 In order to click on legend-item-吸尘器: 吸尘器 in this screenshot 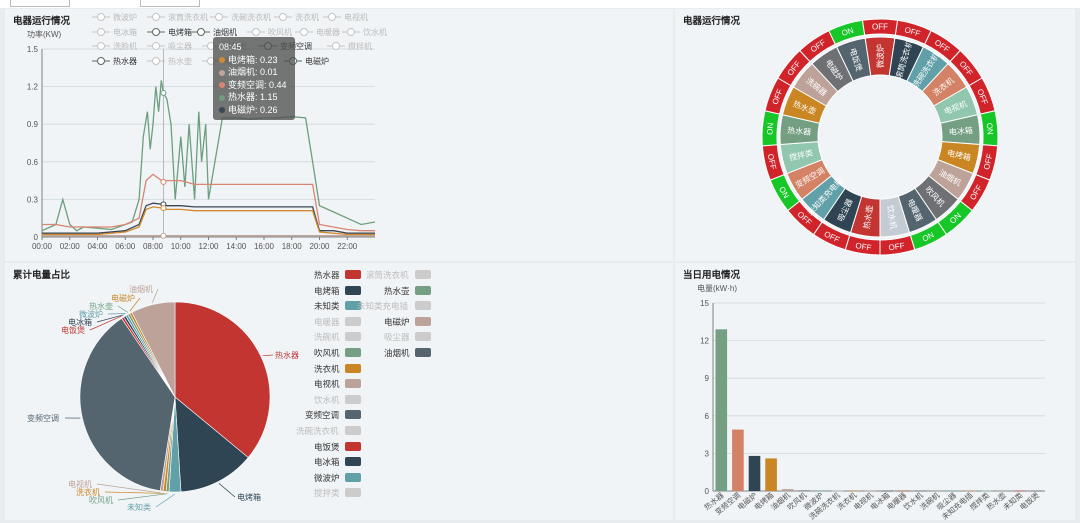, I will do `click(169, 46)`.